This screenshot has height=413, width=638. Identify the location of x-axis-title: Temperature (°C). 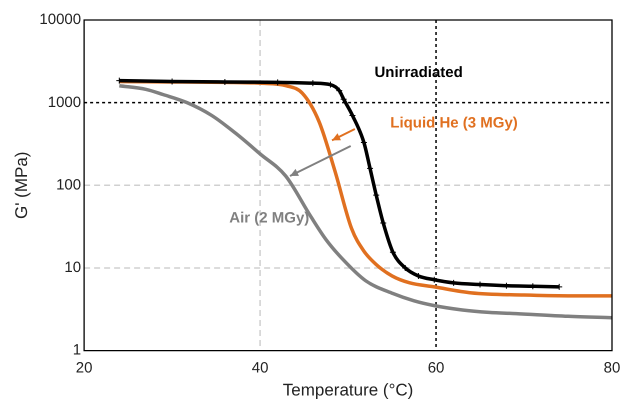
(348, 390).